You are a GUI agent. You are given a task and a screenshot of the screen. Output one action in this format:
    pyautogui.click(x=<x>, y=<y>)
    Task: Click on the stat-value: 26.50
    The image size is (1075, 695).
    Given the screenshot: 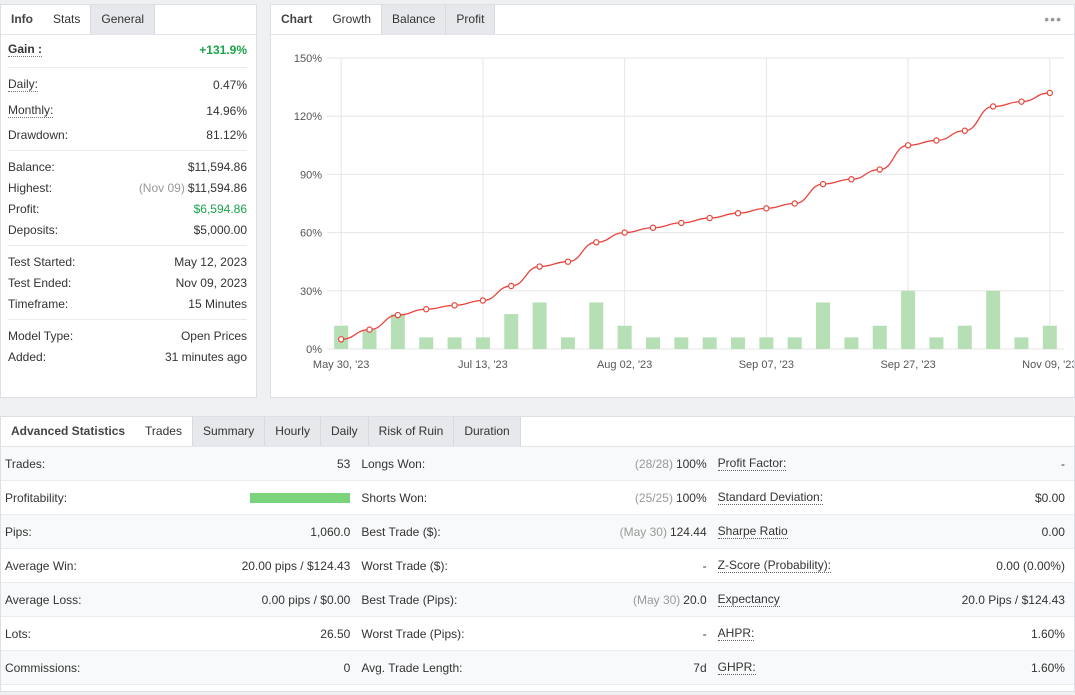 What is the action you would take?
    pyautogui.click(x=335, y=633)
    